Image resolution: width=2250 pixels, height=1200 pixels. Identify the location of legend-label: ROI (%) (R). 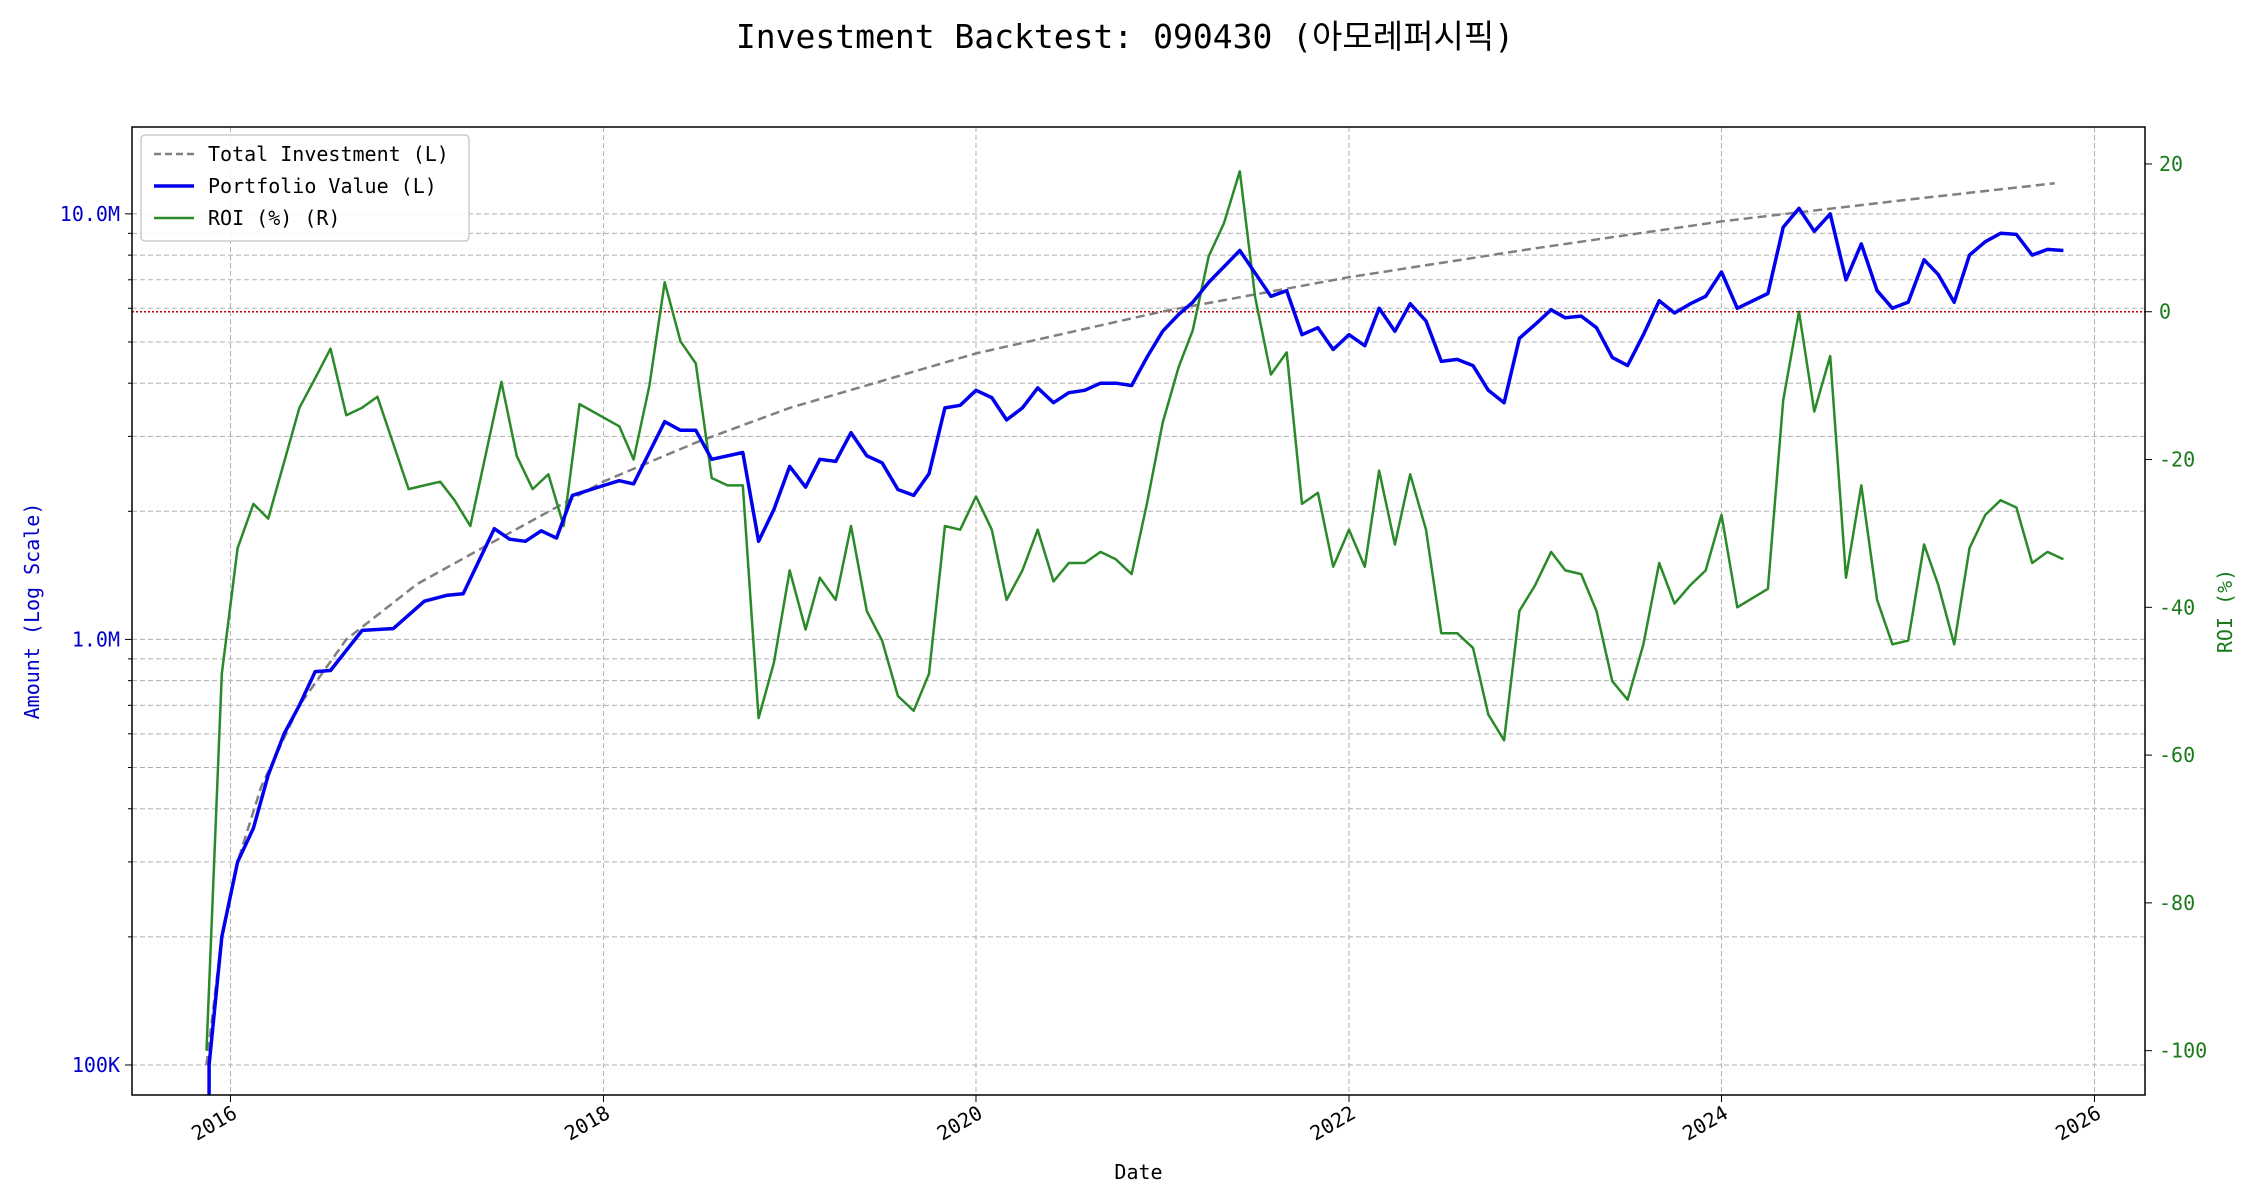
(274, 218).